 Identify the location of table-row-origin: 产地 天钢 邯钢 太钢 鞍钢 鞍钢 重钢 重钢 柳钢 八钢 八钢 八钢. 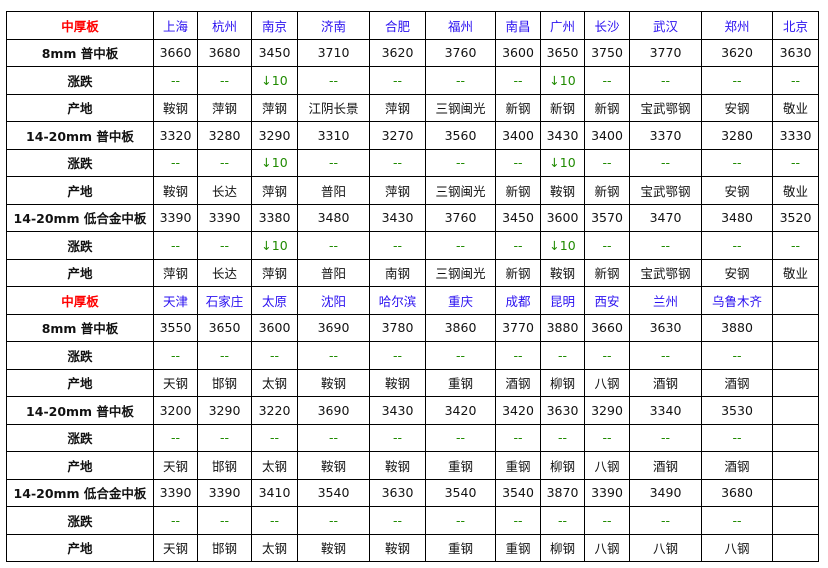
(412, 547).